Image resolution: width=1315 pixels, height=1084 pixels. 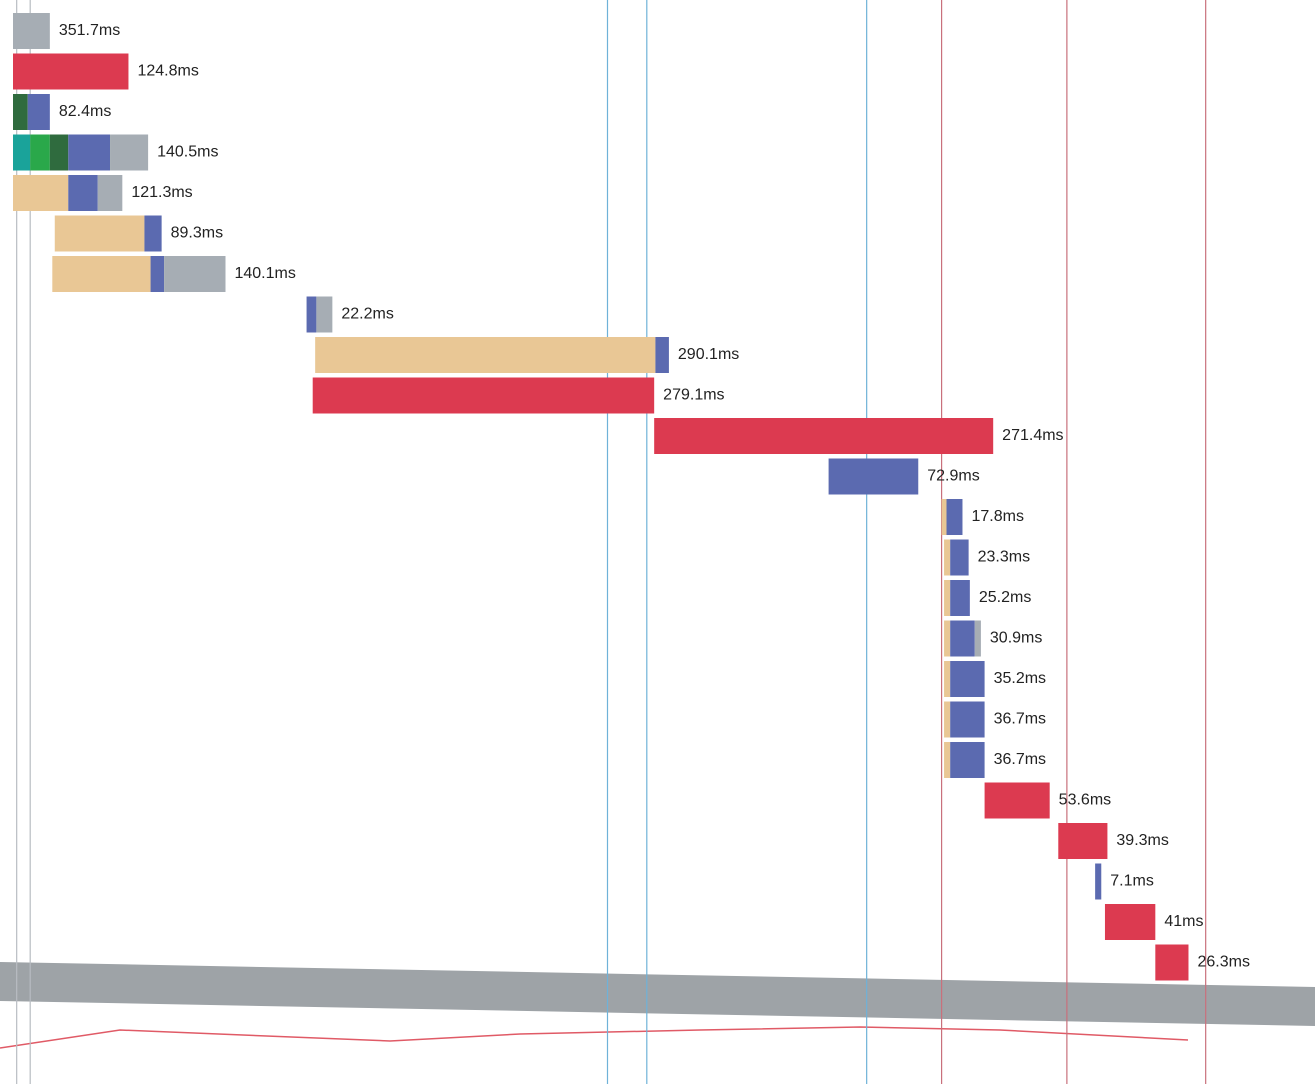 I want to click on duration-label: 23.3ms, so click(x=1004, y=557).